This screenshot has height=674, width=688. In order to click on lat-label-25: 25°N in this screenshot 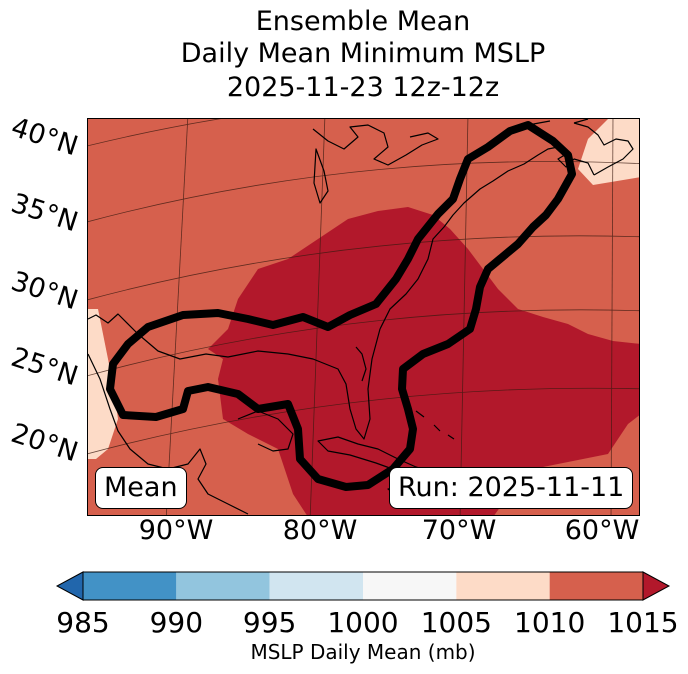, I will do `click(44, 367)`.